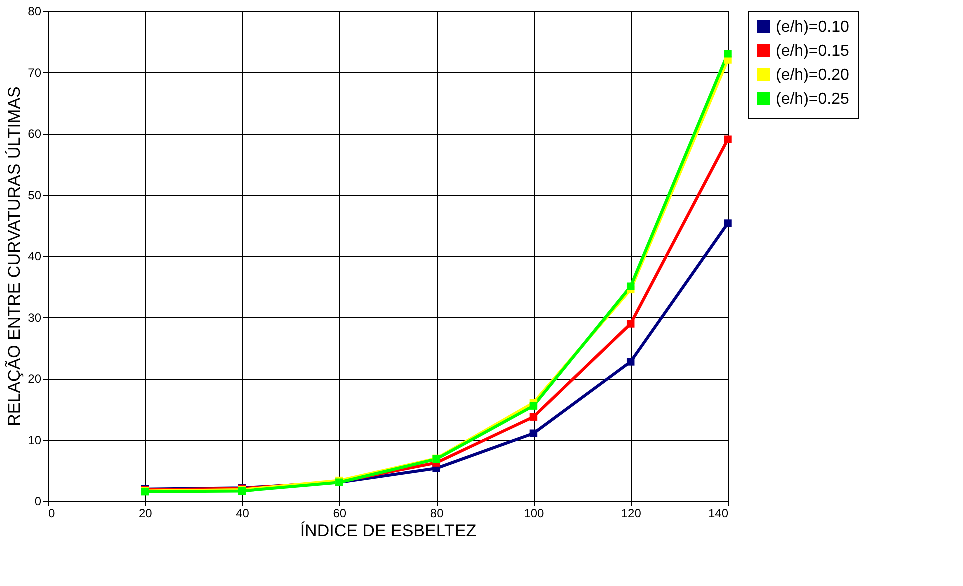 The image size is (963, 586). I want to click on x-tick-label: 40, so click(243, 513).